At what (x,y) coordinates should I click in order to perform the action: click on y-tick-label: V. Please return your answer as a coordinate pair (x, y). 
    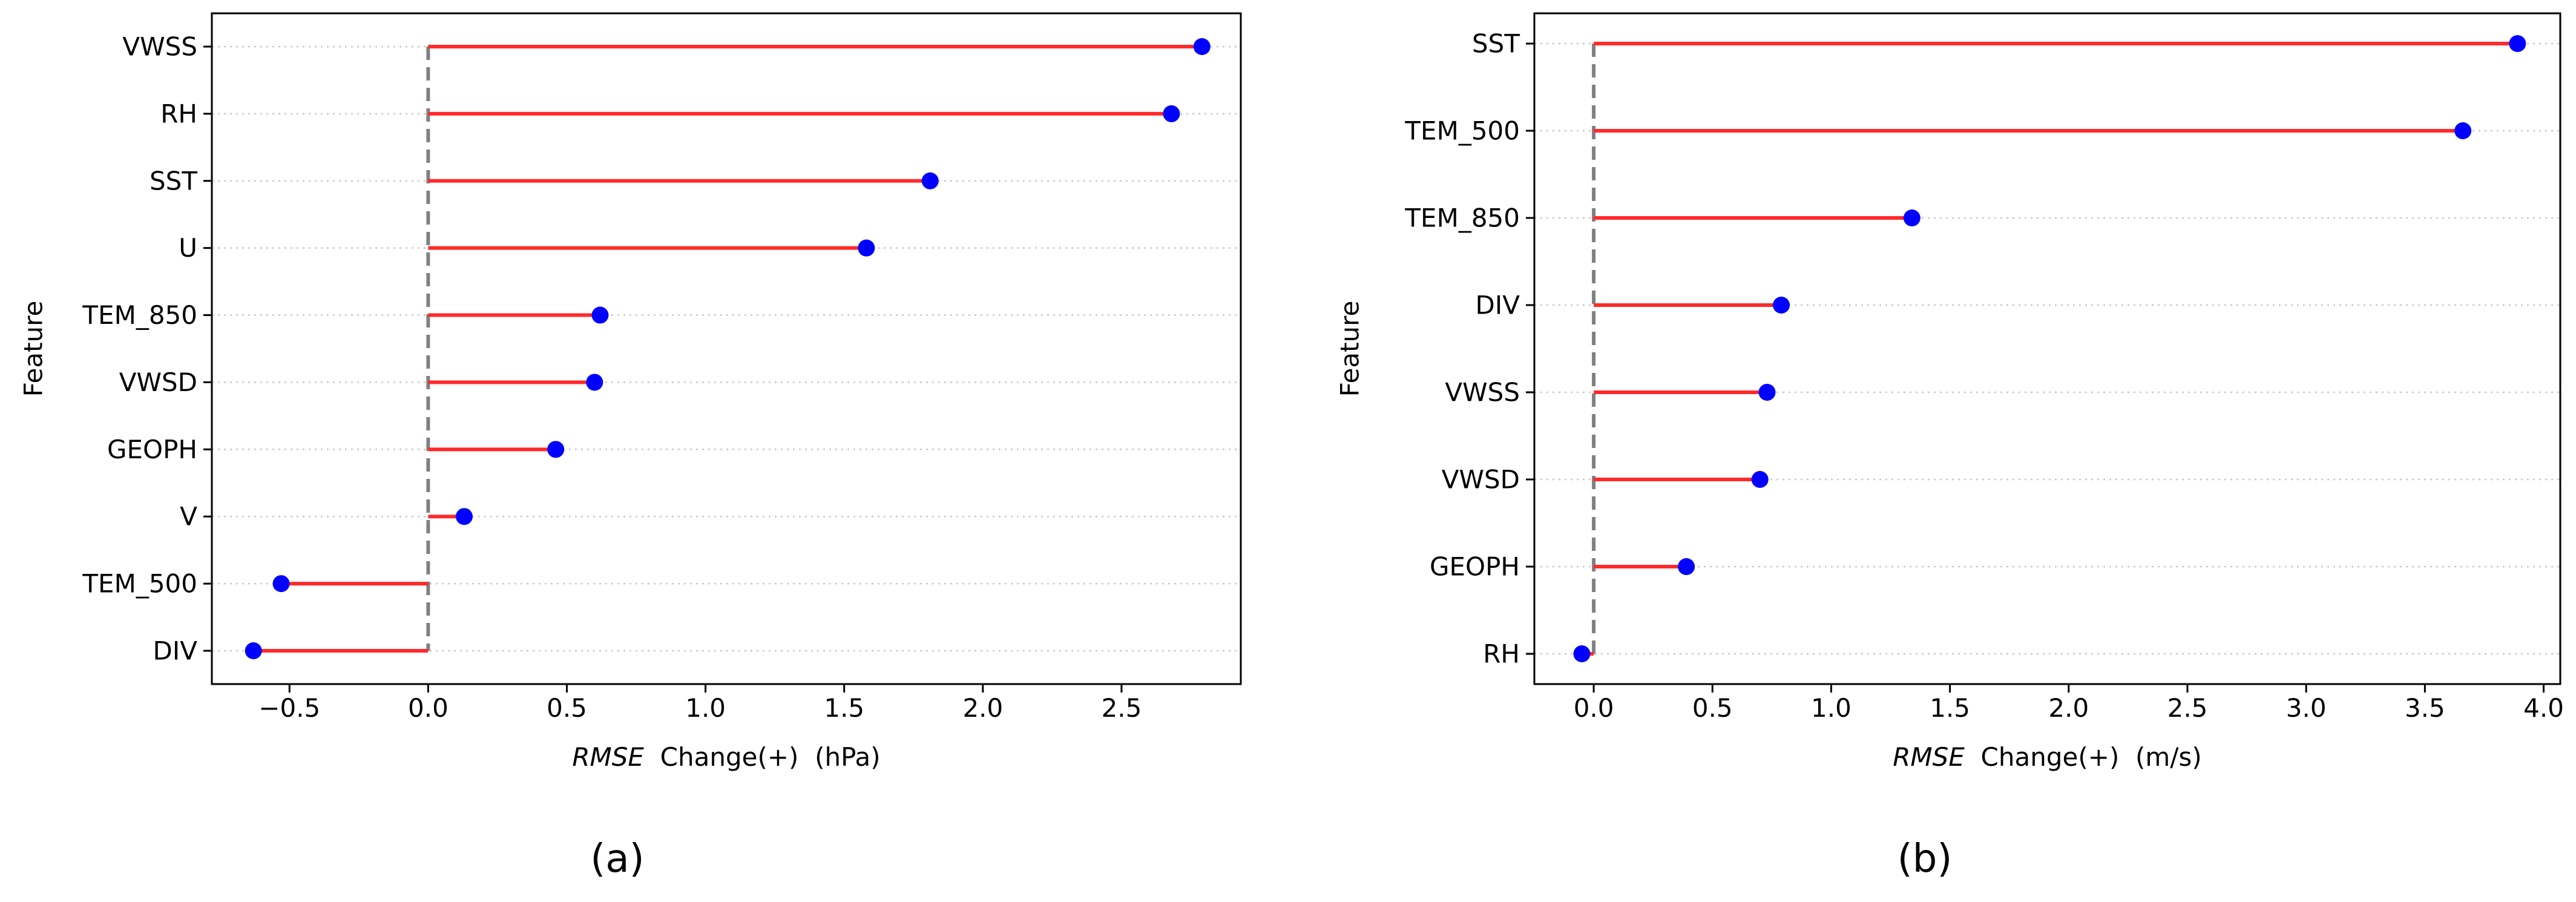
    Looking at the image, I should click on (188, 517).